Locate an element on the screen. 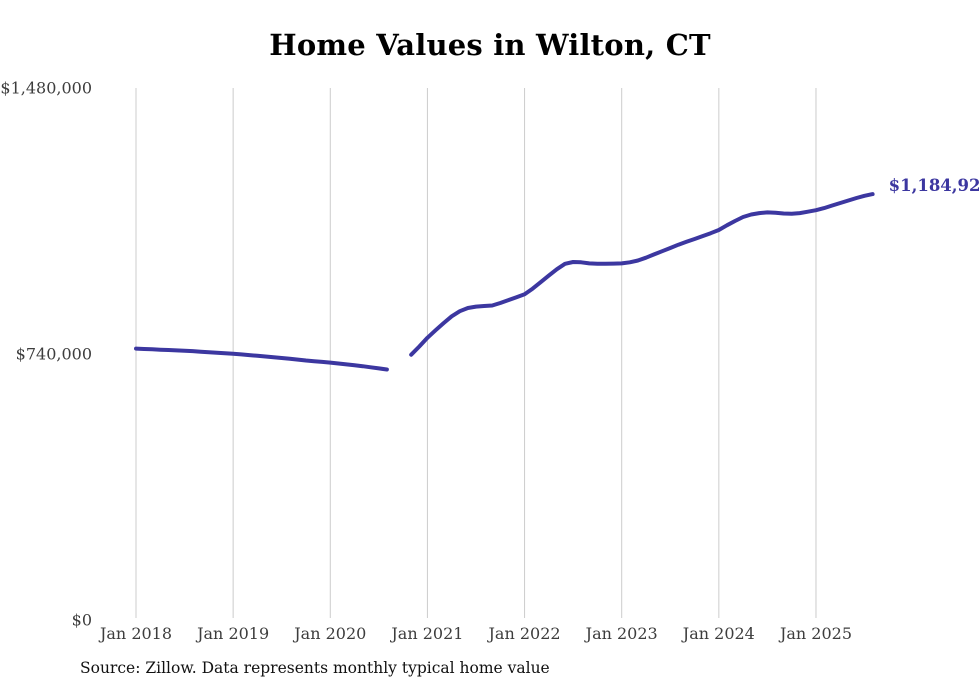 The image size is (980, 699). x-axis-label: Jan 2020 is located at coordinates (330, 633).